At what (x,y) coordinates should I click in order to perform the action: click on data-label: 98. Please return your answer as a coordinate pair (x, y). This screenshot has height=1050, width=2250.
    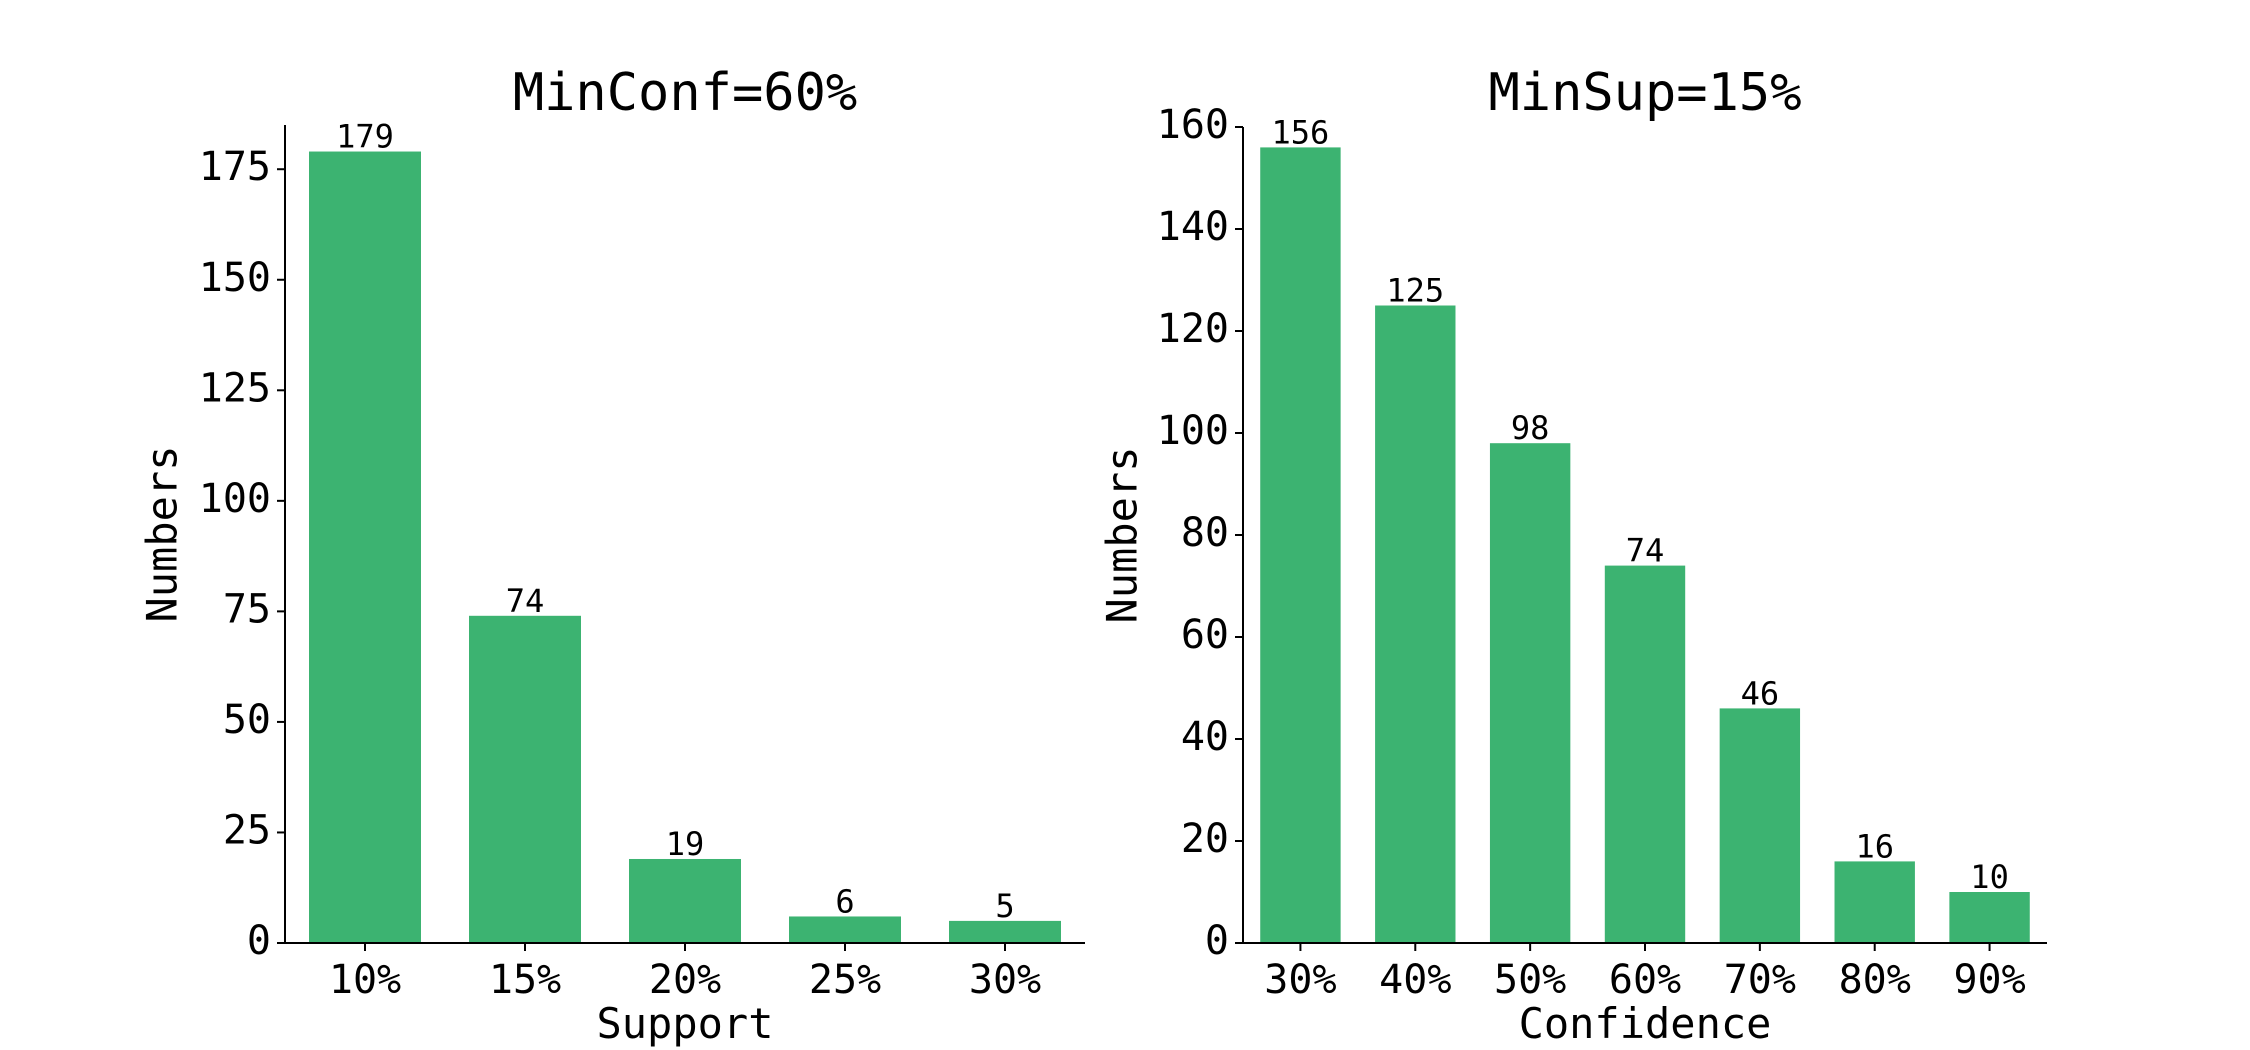
    Looking at the image, I should click on (1530, 428).